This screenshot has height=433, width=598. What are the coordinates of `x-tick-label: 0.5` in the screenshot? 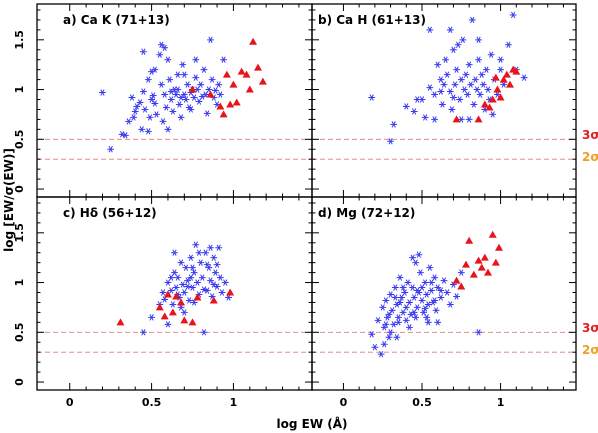 It's located at (422, 402).